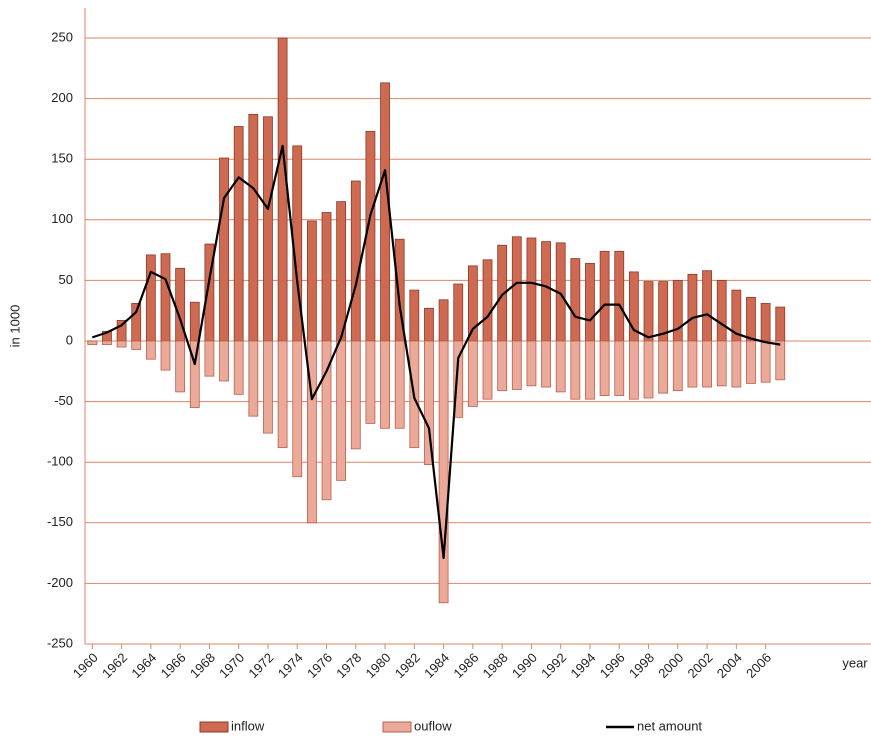 Image resolution: width=871 pixels, height=737 pixels. I want to click on y-tick-label: -100, so click(60, 461).